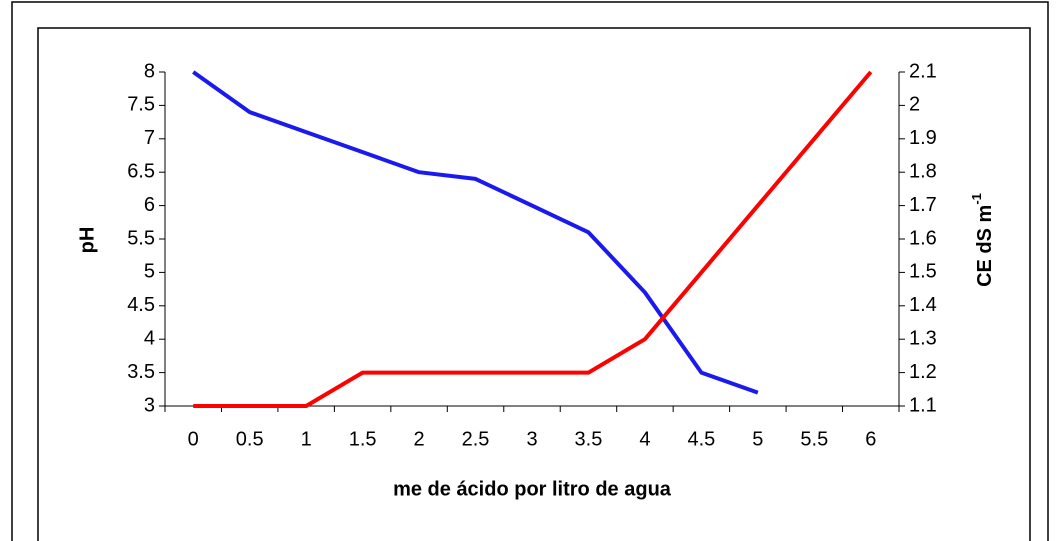 The height and width of the screenshot is (541, 1059). What do you see at coordinates (923, 205) in the screenshot?
I see `y2-tick-label: 1.7` at bounding box center [923, 205].